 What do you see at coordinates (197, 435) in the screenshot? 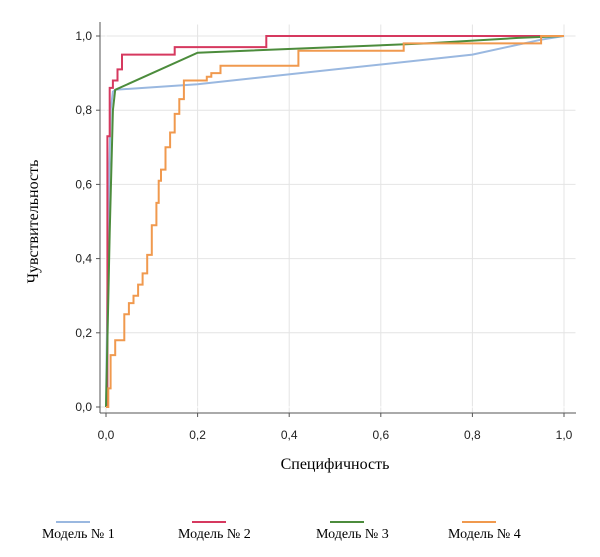
I see `x-tick-label: 0,2` at bounding box center [197, 435].